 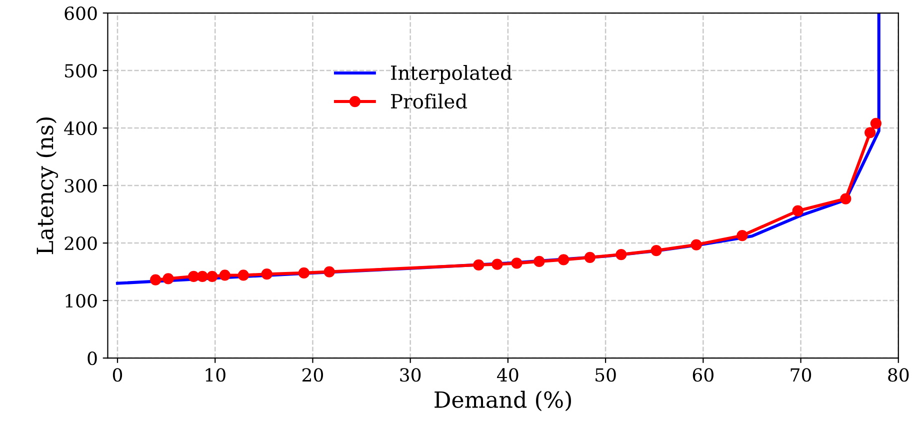 What do you see at coordinates (410, 375) in the screenshot?
I see `x-tick-label: 30` at bounding box center [410, 375].